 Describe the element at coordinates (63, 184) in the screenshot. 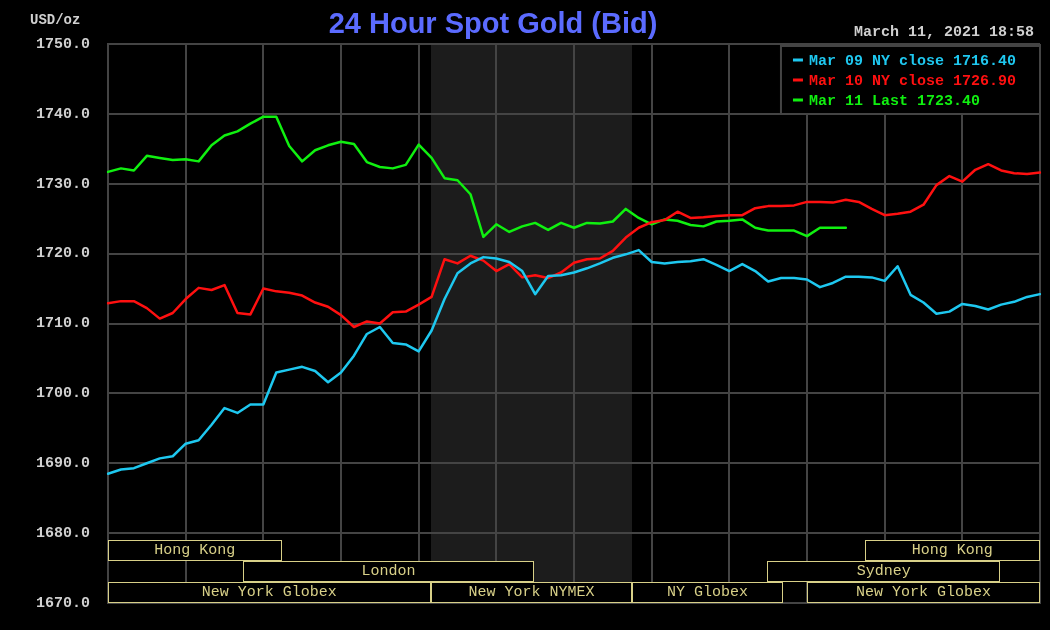

I see `y-tick-label: 1730.0` at that location.